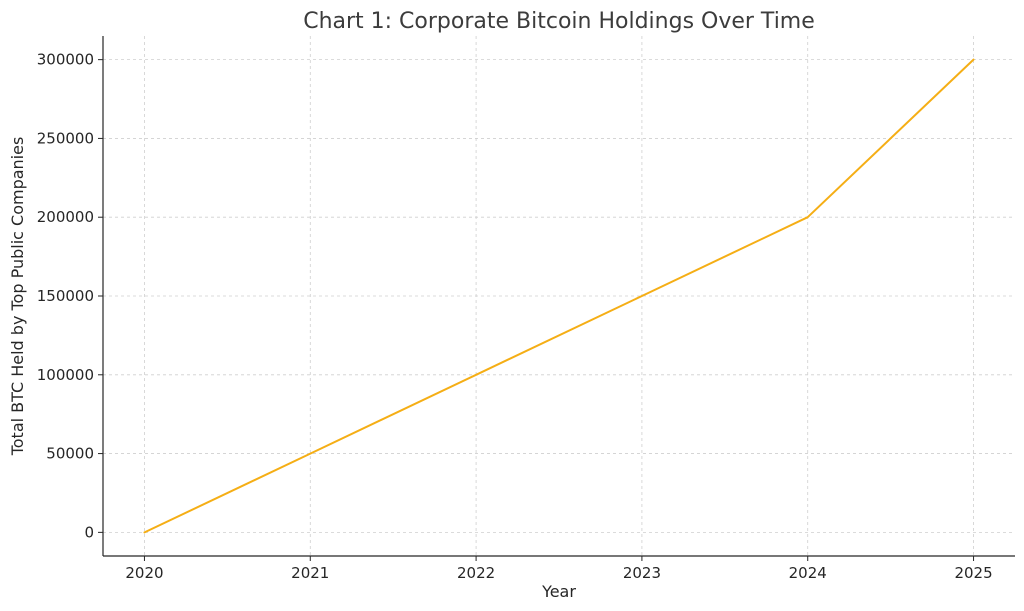  I want to click on x-tick-label: 2024, so click(808, 573).